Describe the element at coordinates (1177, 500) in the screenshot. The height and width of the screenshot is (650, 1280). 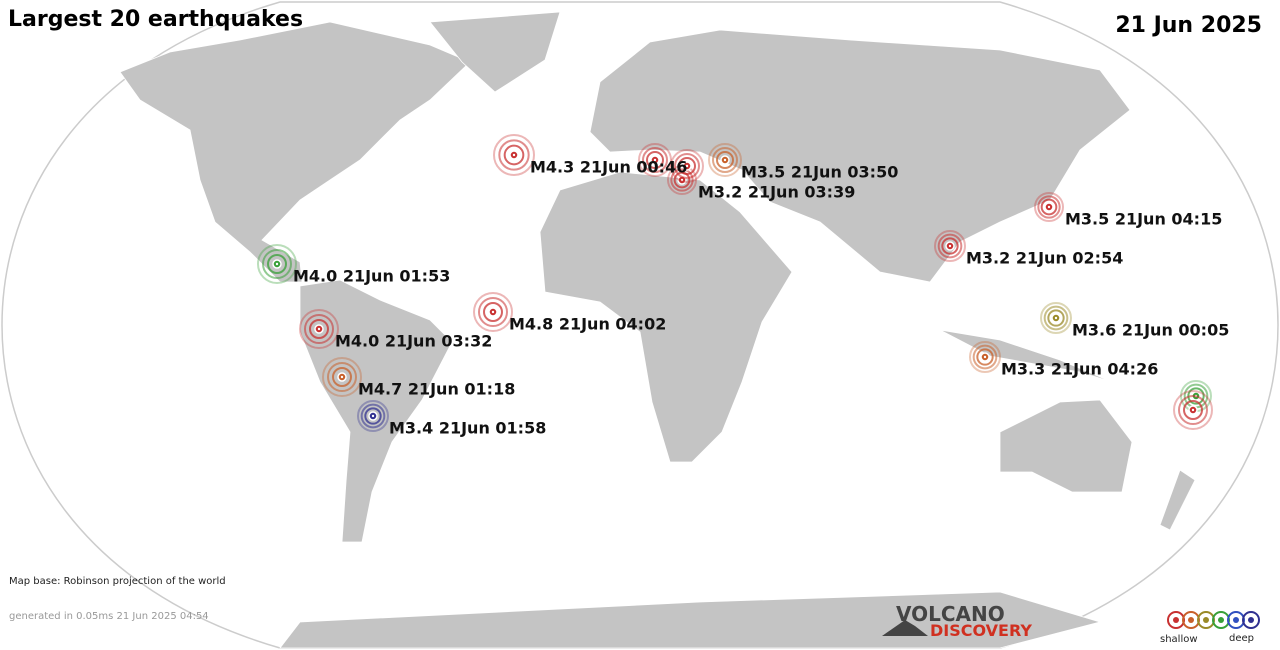
I see `new-zealand` at that location.